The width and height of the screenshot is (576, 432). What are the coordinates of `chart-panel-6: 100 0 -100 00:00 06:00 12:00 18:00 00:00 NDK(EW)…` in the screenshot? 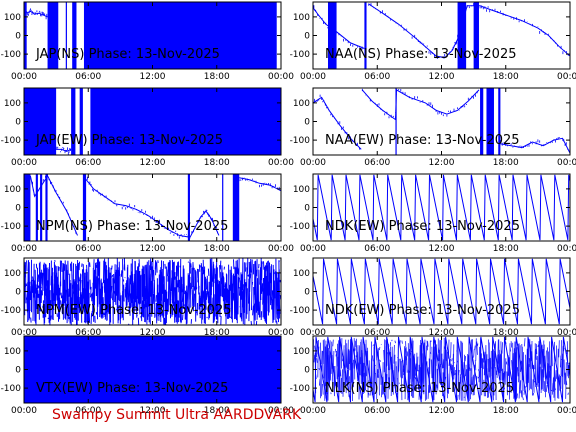 It's located at (433, 213).